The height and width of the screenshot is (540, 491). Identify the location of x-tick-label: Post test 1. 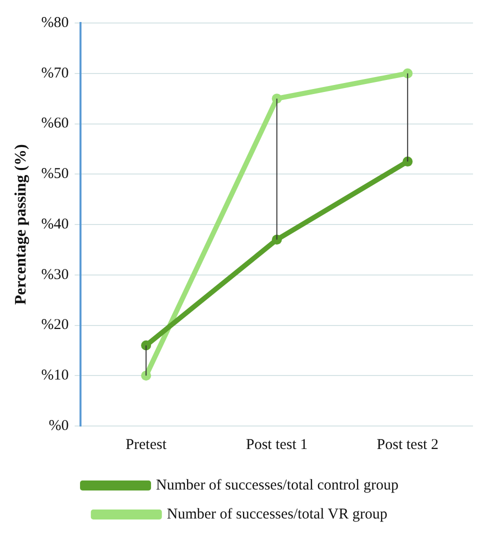
(277, 444).